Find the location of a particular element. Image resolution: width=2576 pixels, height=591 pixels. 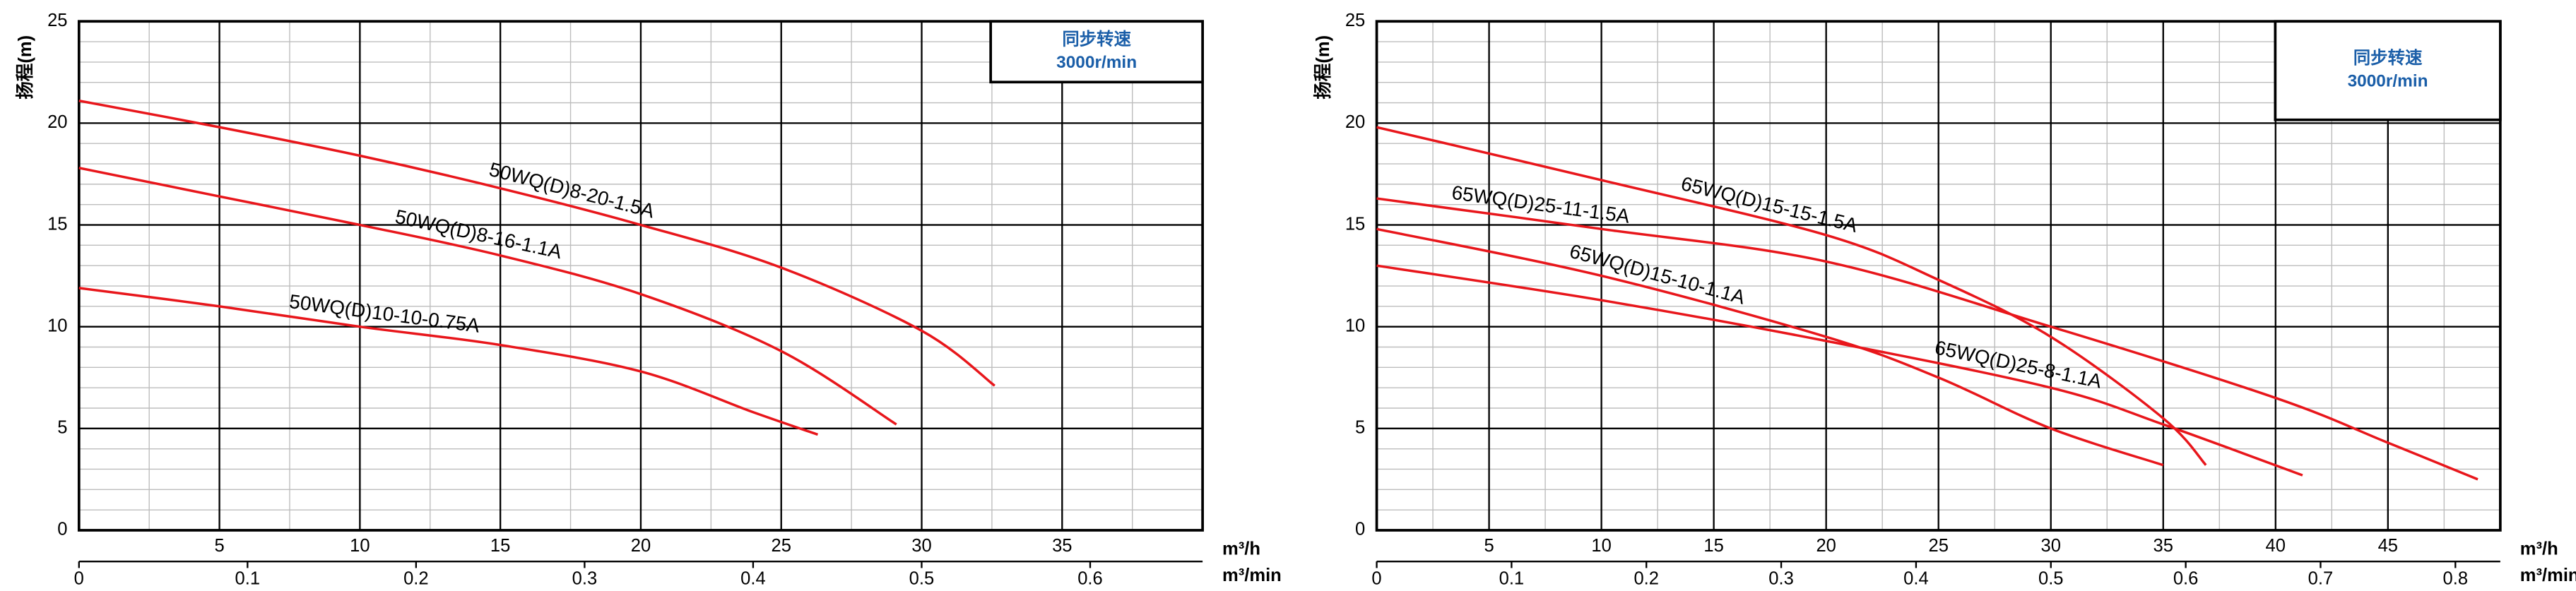

x2-tick-label: 0.7 is located at coordinates (2321, 578).